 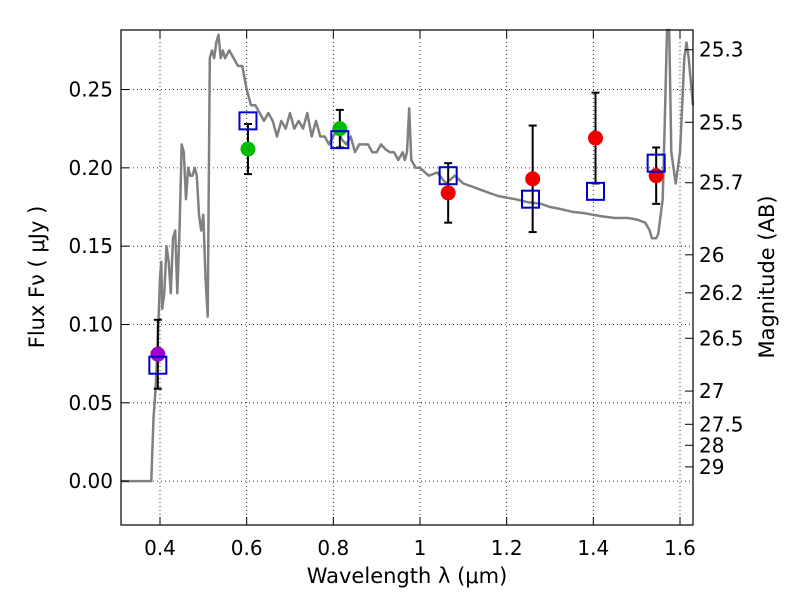 I want to click on x-tick-label: 1.4, so click(x=593, y=548).